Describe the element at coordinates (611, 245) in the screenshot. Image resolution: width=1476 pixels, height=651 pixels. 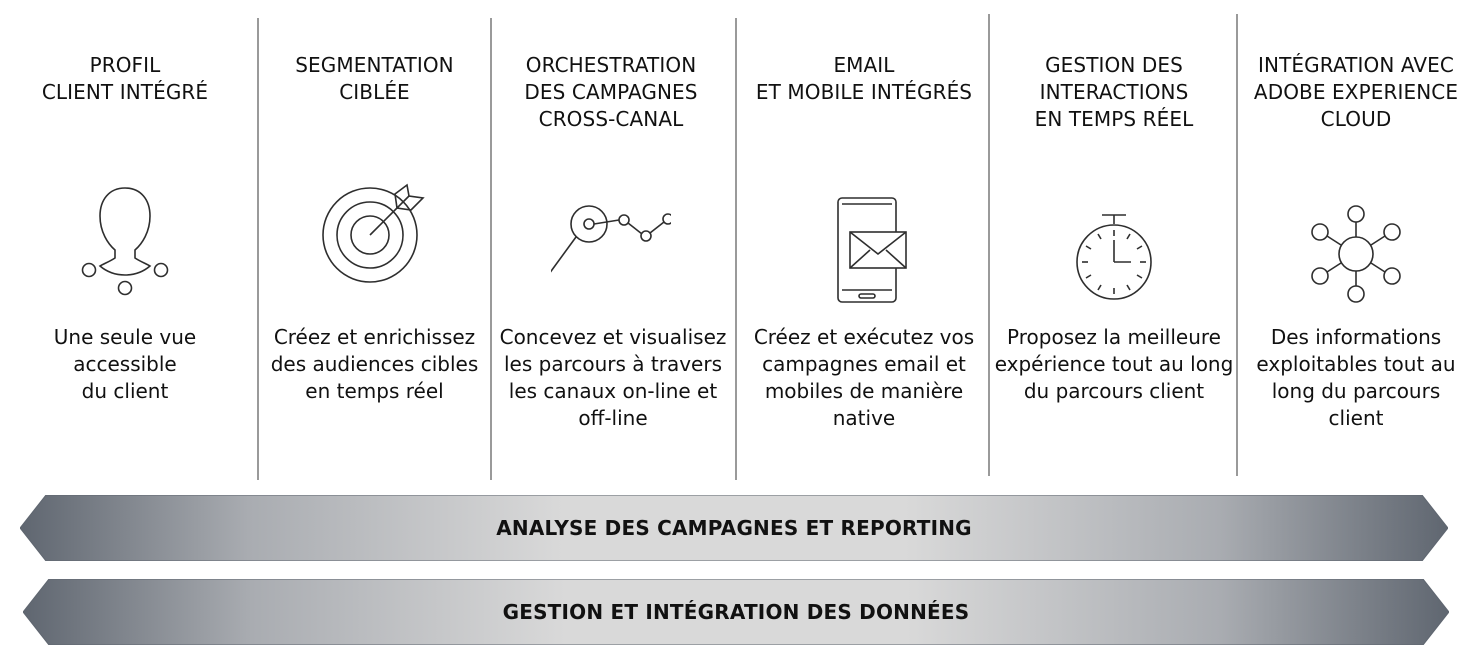
I see `journey-path-icon` at that location.